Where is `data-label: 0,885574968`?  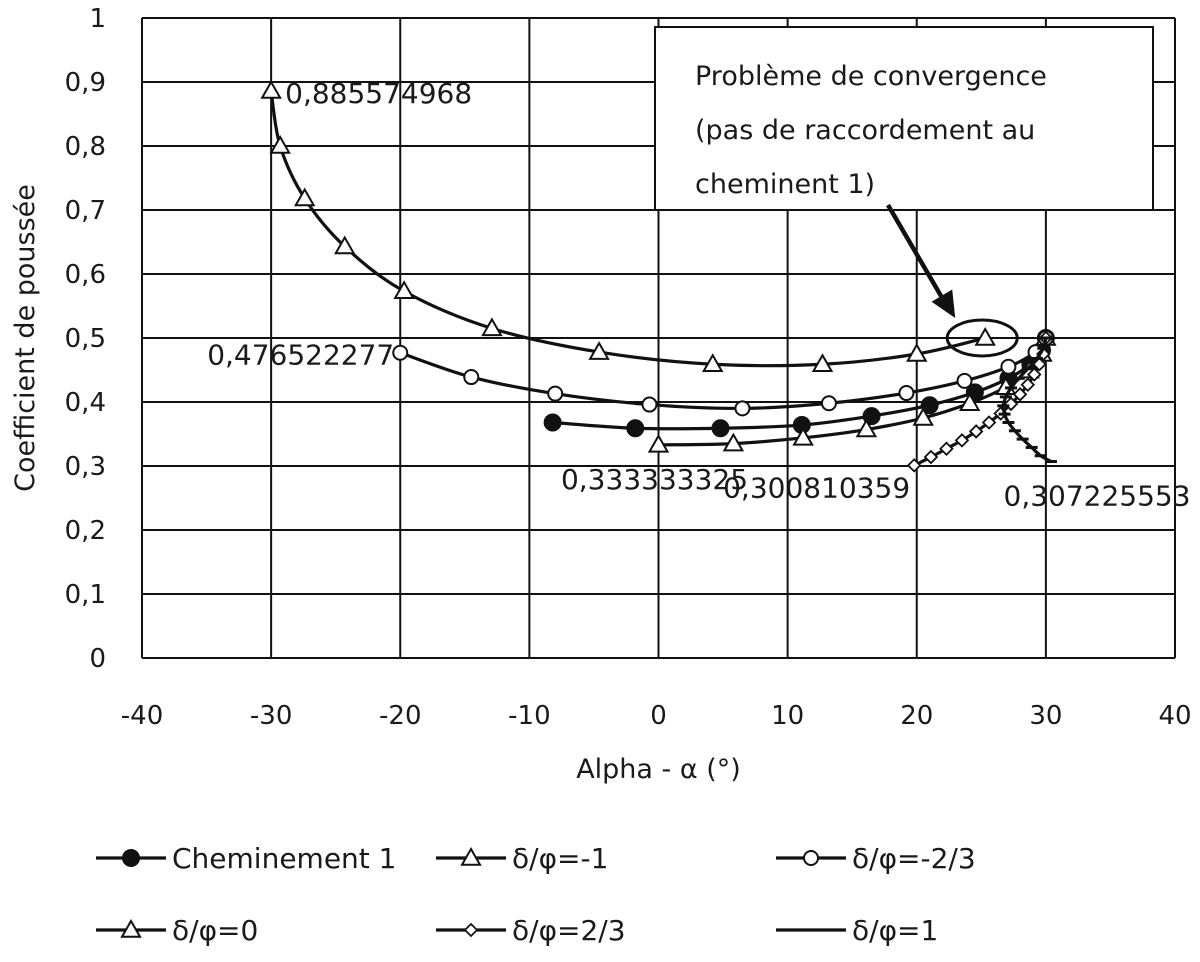
data-label: 0,885574968 is located at coordinates (378, 93).